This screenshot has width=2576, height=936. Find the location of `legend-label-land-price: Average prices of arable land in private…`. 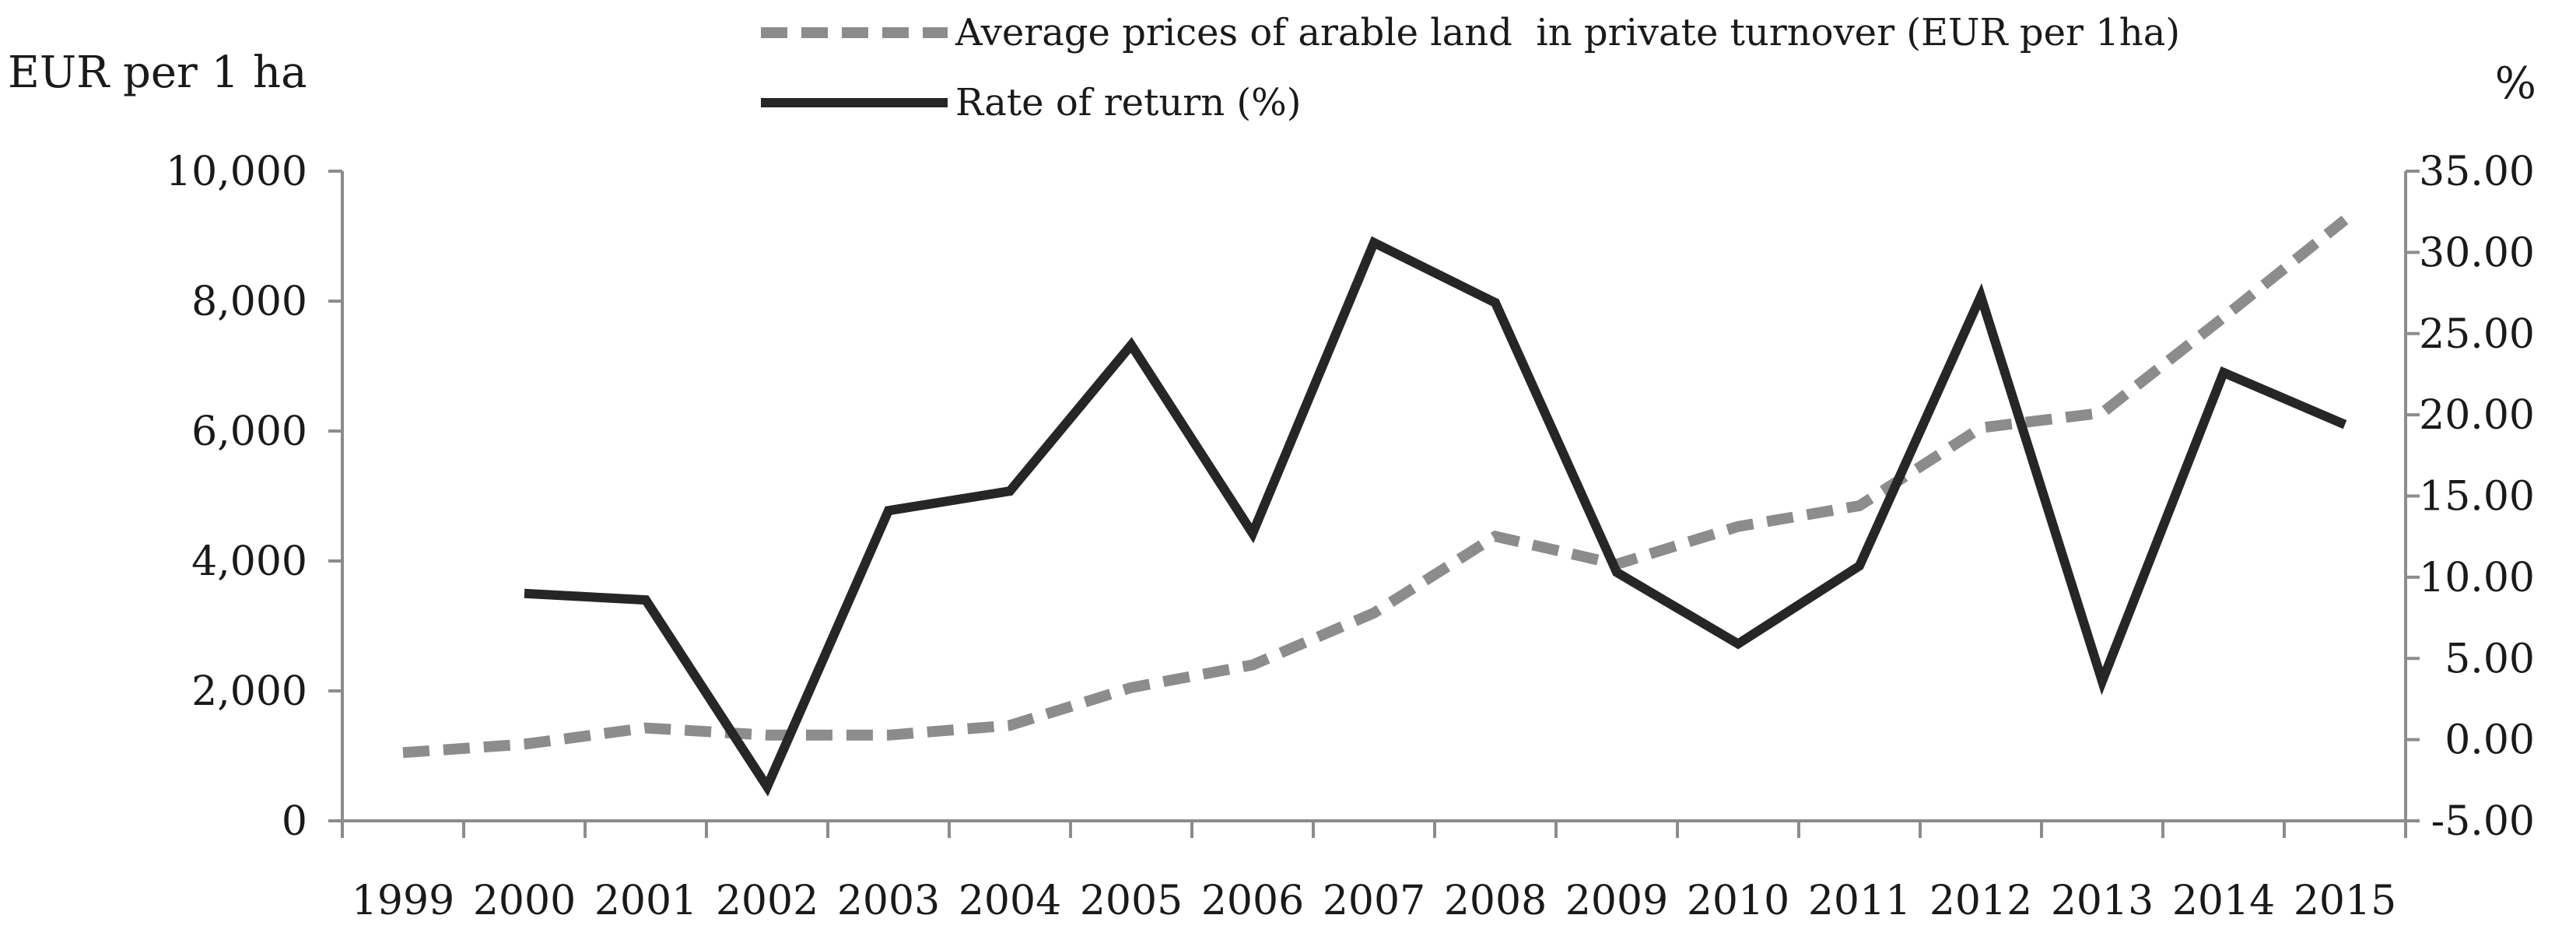

legend-label-land-price: Average prices of arable land in private… is located at coordinates (1567, 32).